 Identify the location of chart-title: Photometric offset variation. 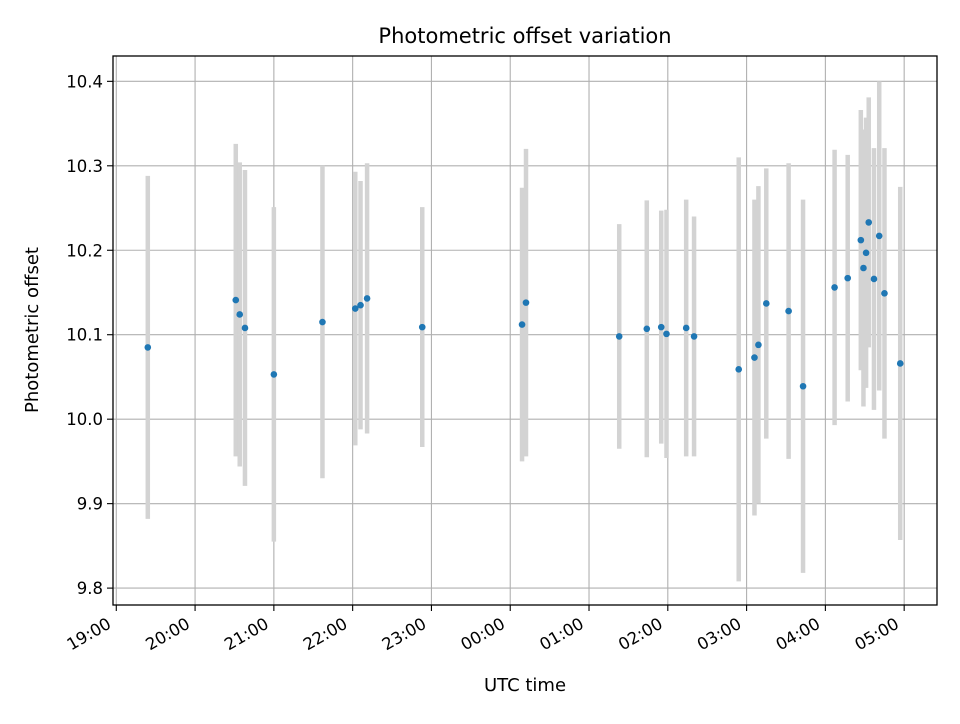
(524, 36).